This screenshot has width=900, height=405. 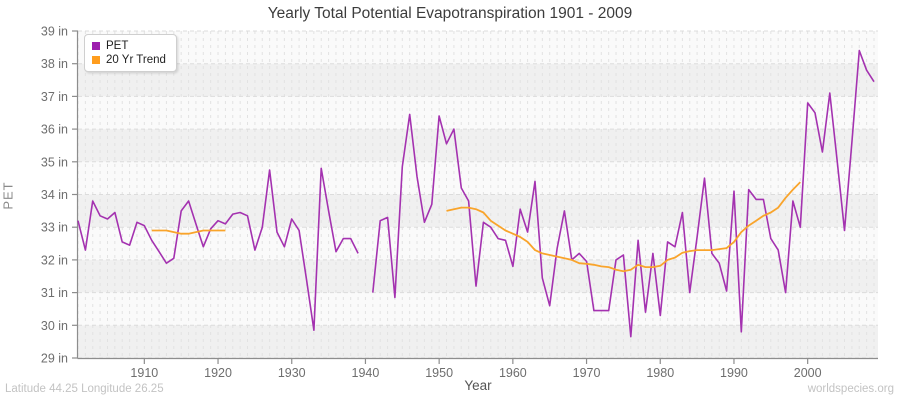 What do you see at coordinates (478, 385) in the screenshot?
I see `x-axis-label: Year` at bounding box center [478, 385].